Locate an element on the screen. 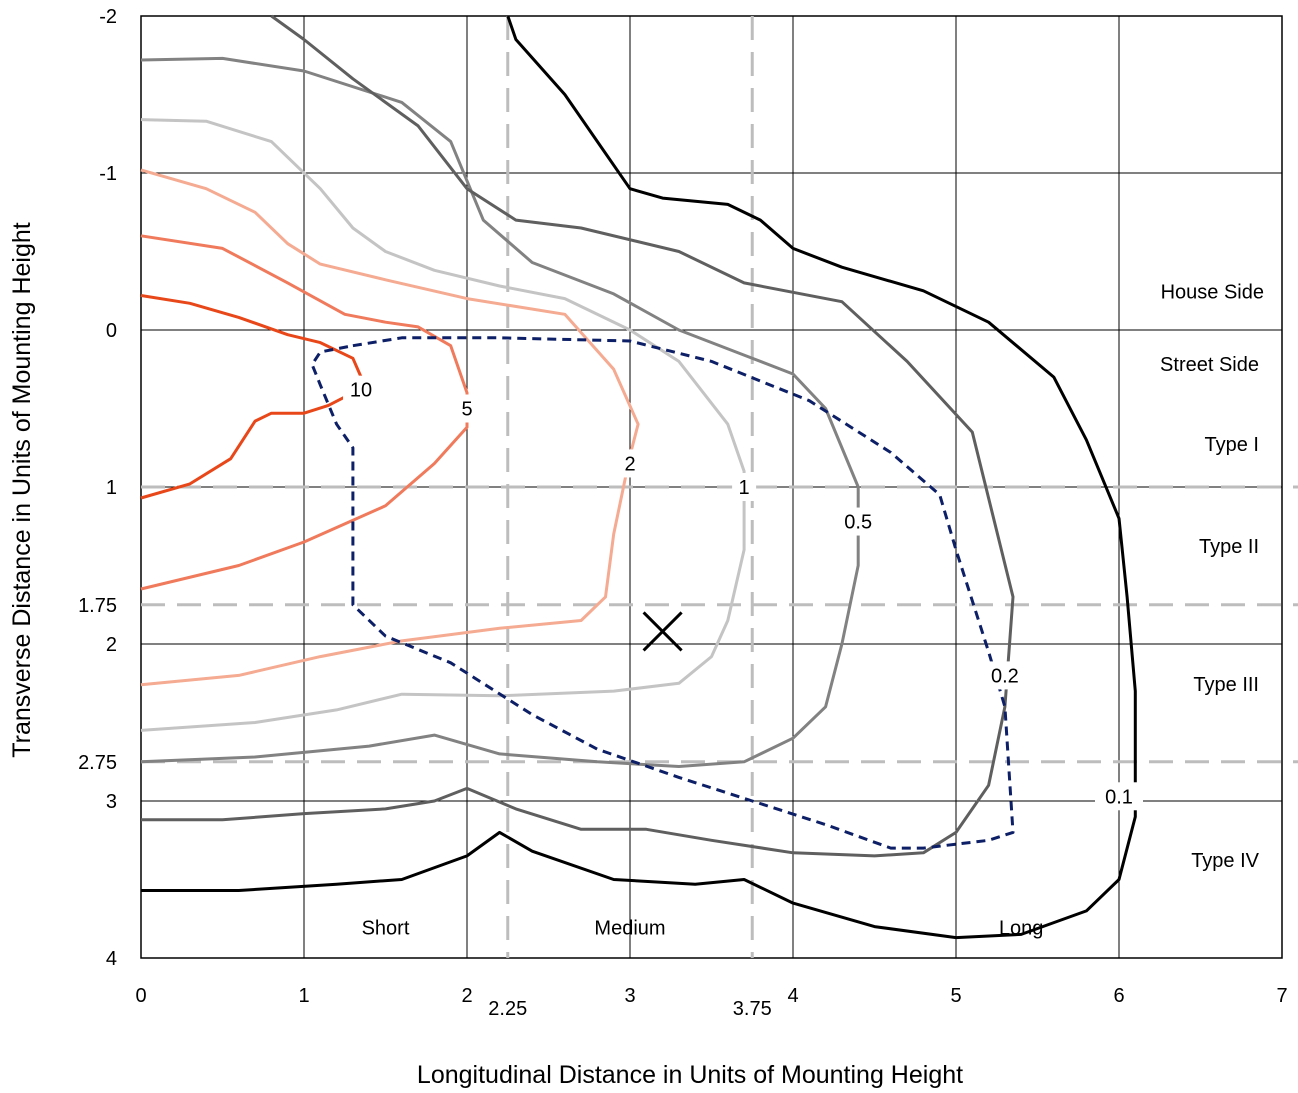  x-tick-label: 0 is located at coordinates (140, 996).